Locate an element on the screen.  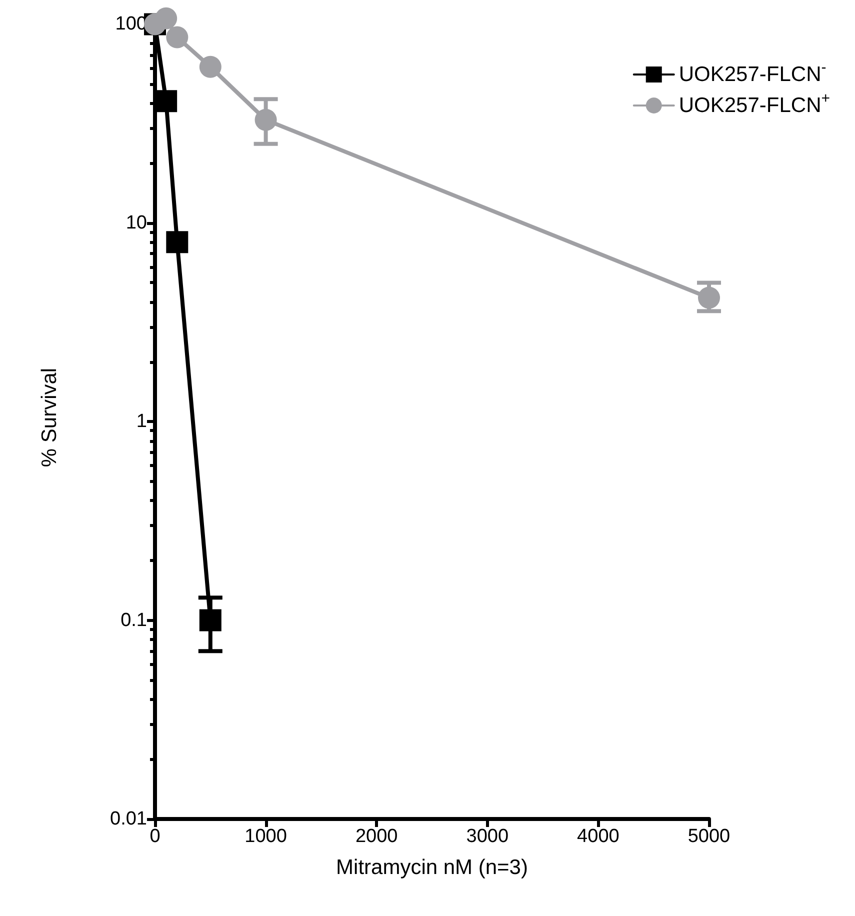
x-tick-label: 3000 is located at coordinates (487, 836).